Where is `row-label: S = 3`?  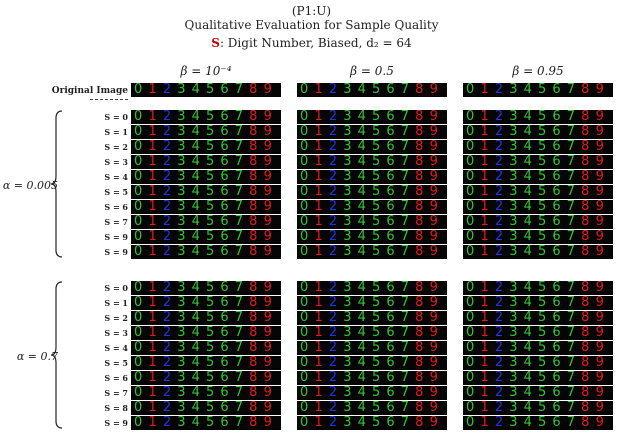 row-label: S = 3 is located at coordinates (116, 162).